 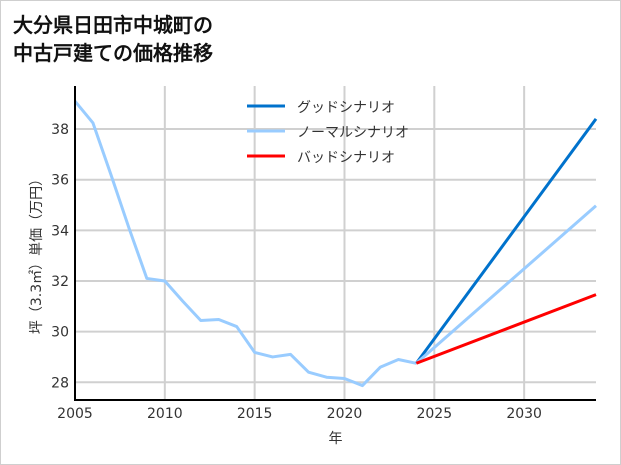 I want to click on x-tick-label: 2020, so click(x=345, y=414).